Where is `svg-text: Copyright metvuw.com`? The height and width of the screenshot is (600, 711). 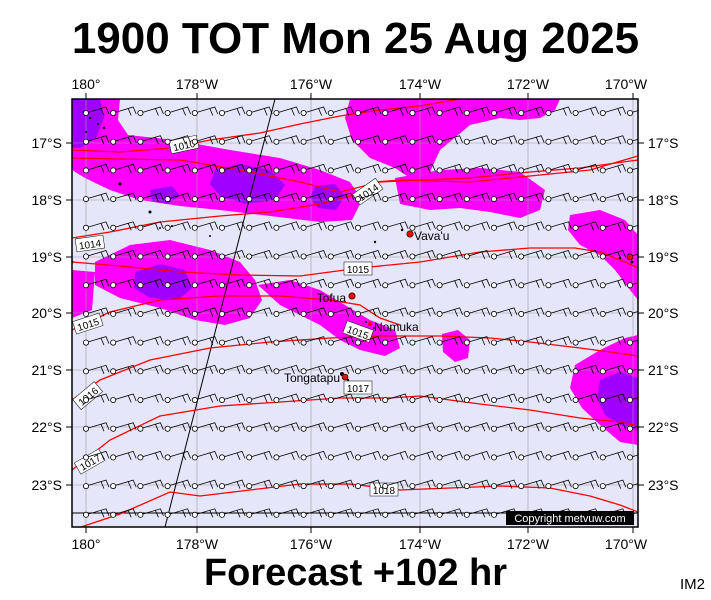 svg-text: Copyright metvuw.com is located at coordinates (569, 519).